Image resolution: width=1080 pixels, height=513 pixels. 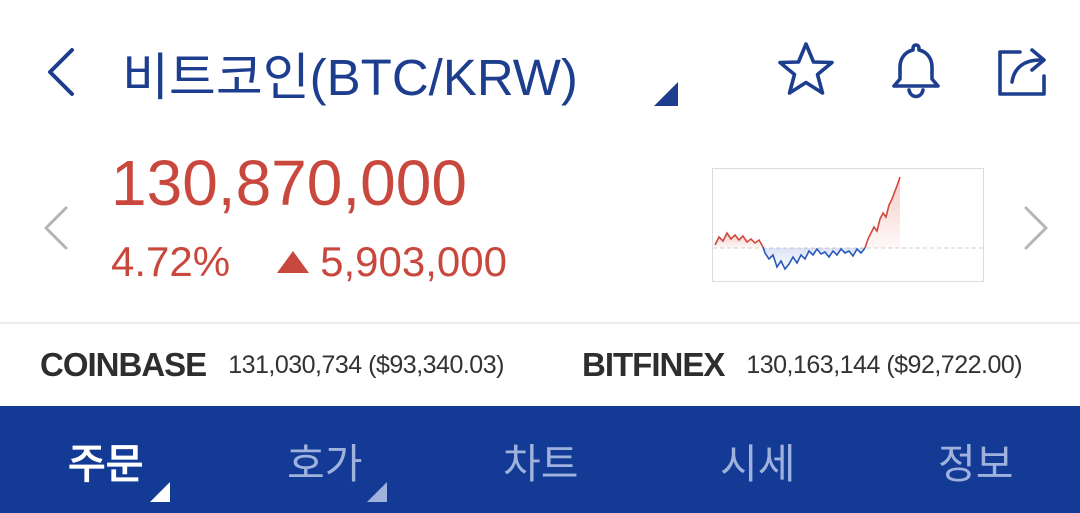 I want to click on chevron-right-icon, so click(x=1036, y=228).